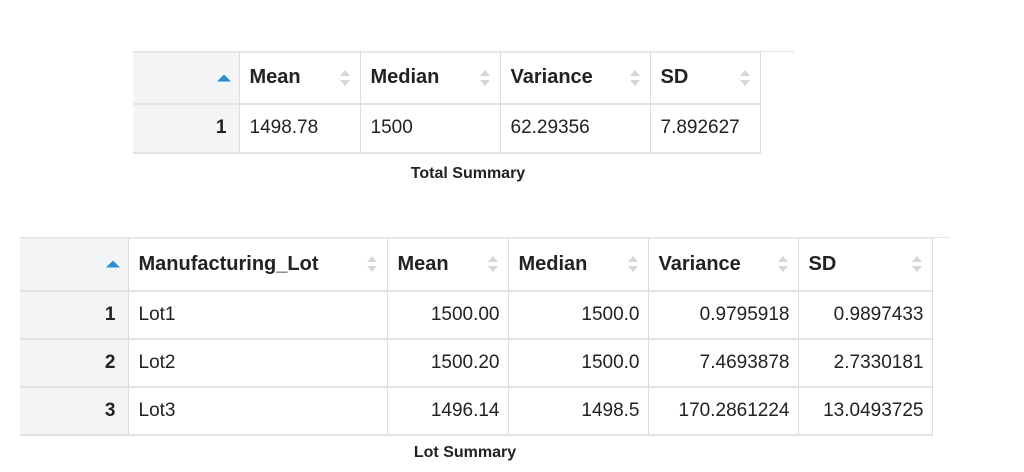 This screenshot has height=472, width=1024. Describe the element at coordinates (465, 452) in the screenshot. I see `lot-summary-caption: Lot Summary` at that location.